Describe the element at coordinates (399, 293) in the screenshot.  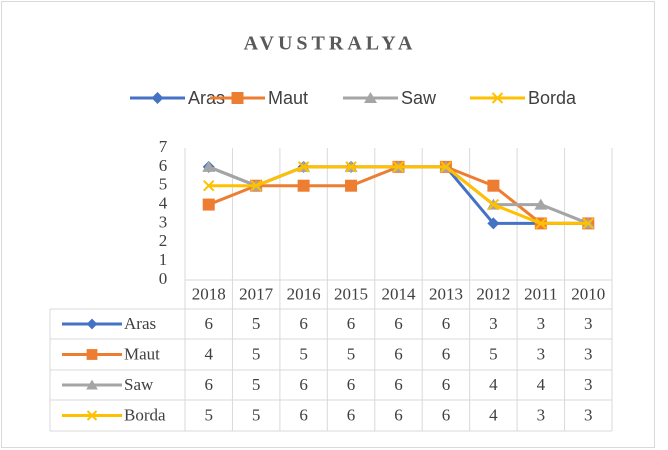
I see `x-tick-label: 2014` at that location.